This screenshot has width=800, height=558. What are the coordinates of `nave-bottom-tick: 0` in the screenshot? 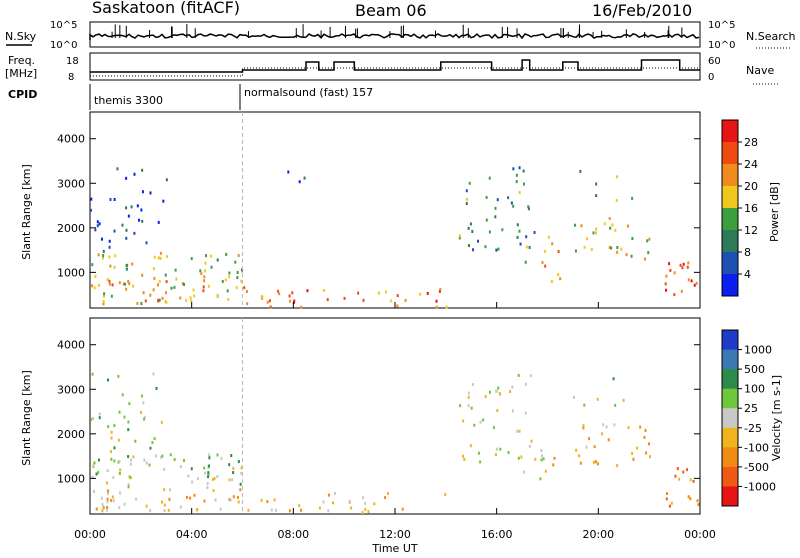 It's located at (711, 77).